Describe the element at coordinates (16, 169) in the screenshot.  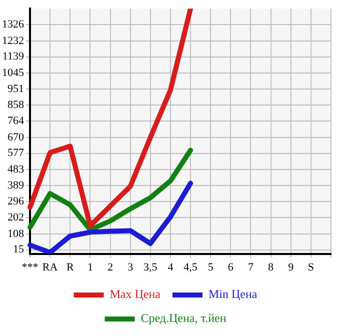
I see `y-tick-label: 483` at that location.